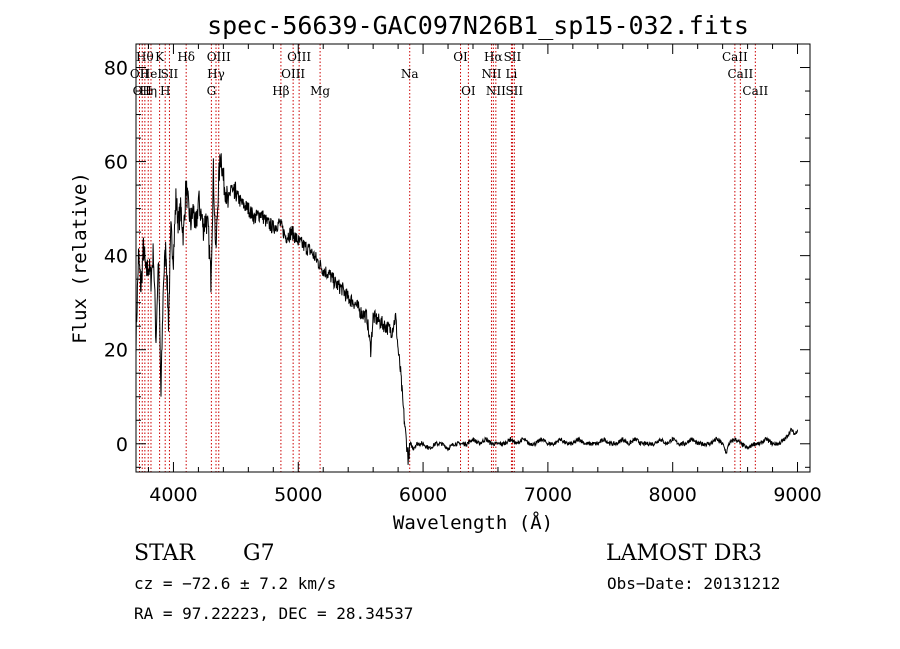 The height and width of the screenshot is (649, 900). I want to click on y-tick-label: 0, so click(122, 445).